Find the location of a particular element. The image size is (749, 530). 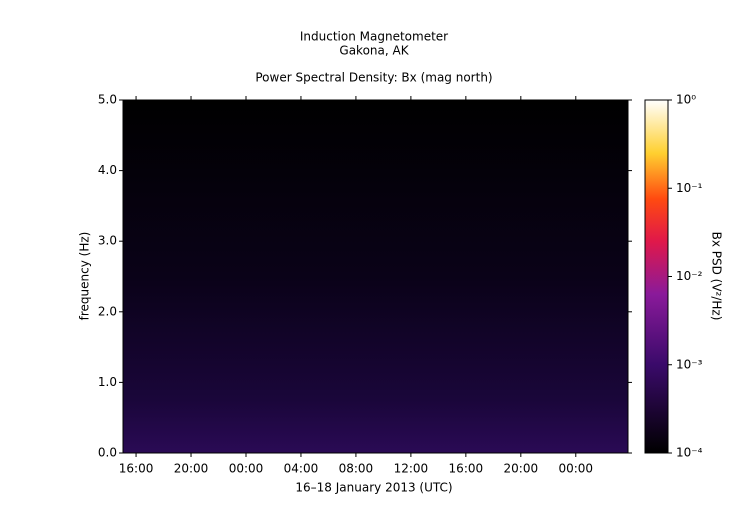

colorbar-tick-label: 10⁻³ is located at coordinates (689, 364).